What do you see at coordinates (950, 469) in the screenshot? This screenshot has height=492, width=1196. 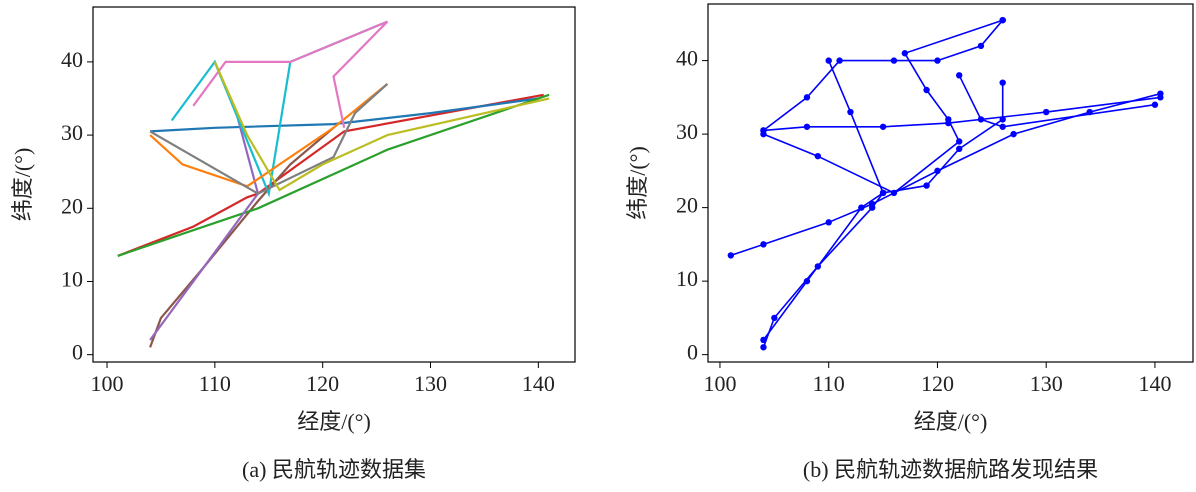 I see `caption: (b) 民航轨迹数据航路发现结果` at bounding box center [950, 469].